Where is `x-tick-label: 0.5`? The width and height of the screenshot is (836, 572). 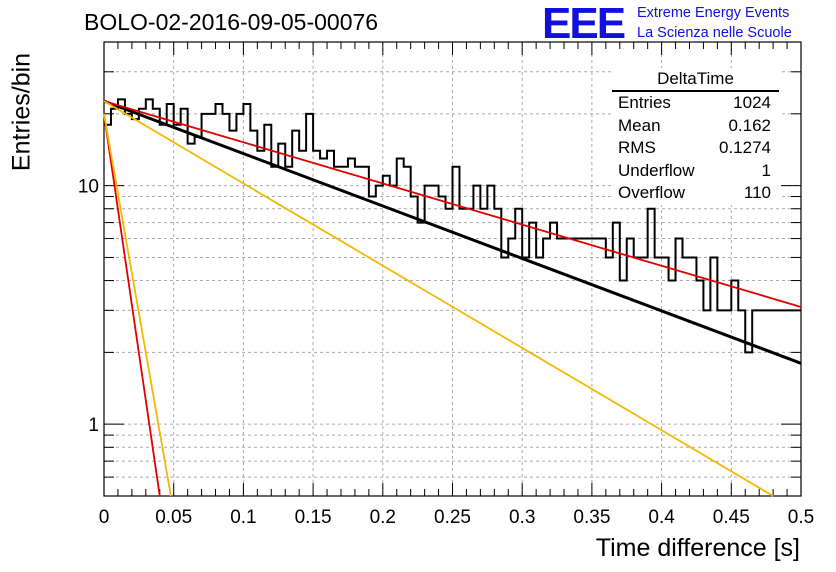 x-tick-label: 0.5 is located at coordinates (801, 517).